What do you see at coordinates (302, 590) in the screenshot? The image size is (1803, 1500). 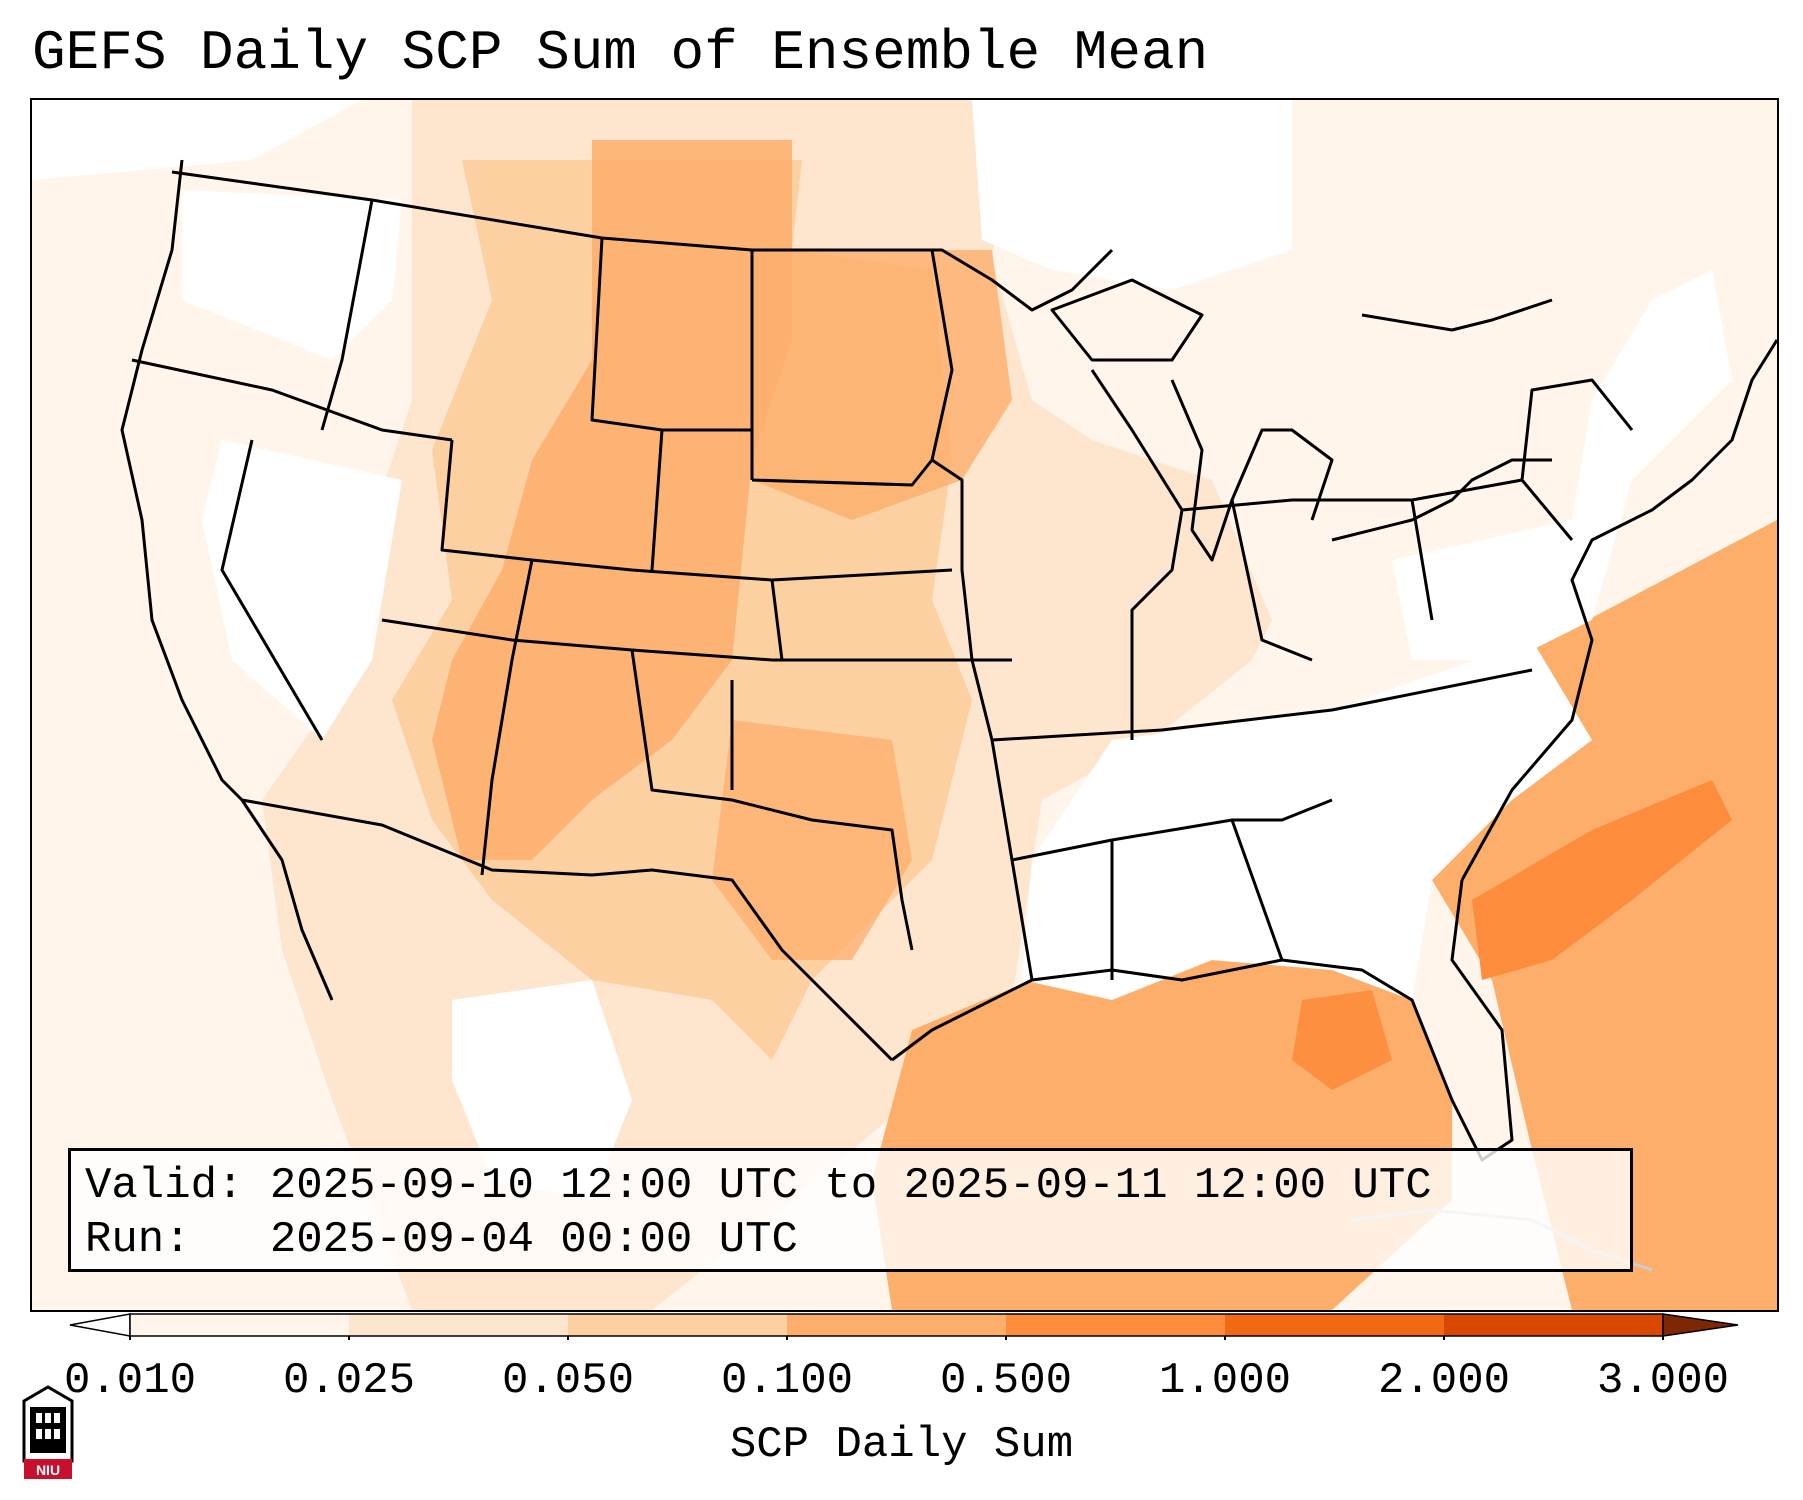 I see `shade-clear-nevada` at bounding box center [302, 590].